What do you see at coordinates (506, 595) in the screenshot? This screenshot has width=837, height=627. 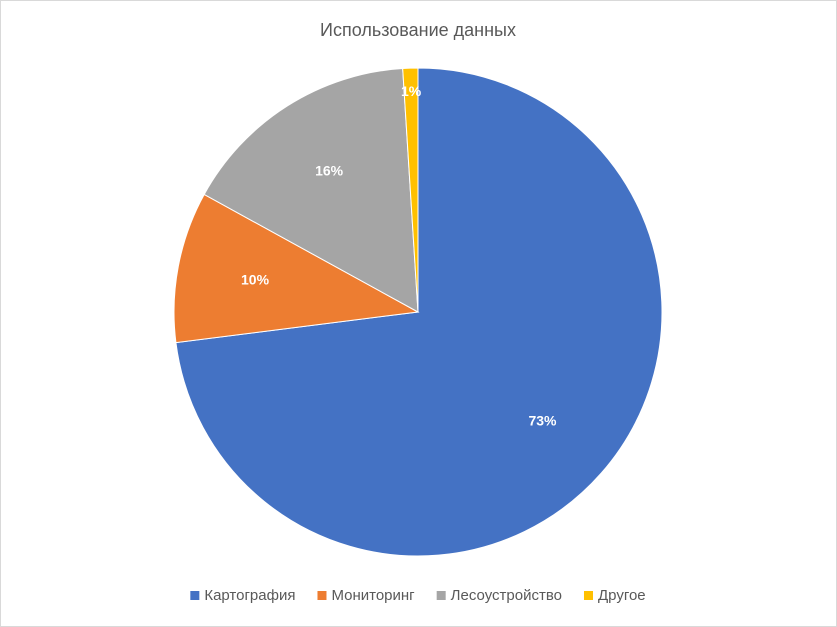 I see `legend-label: Лесоустройство` at bounding box center [506, 595].